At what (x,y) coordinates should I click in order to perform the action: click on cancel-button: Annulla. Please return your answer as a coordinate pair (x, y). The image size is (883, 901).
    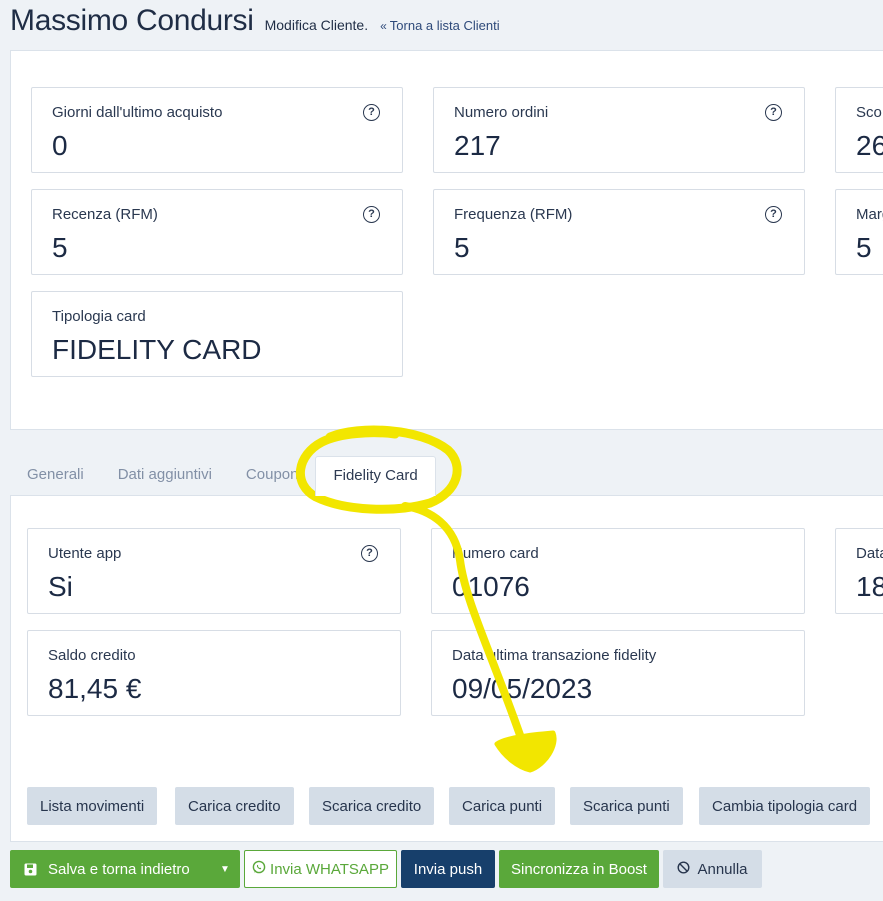
    Looking at the image, I should click on (712, 869).